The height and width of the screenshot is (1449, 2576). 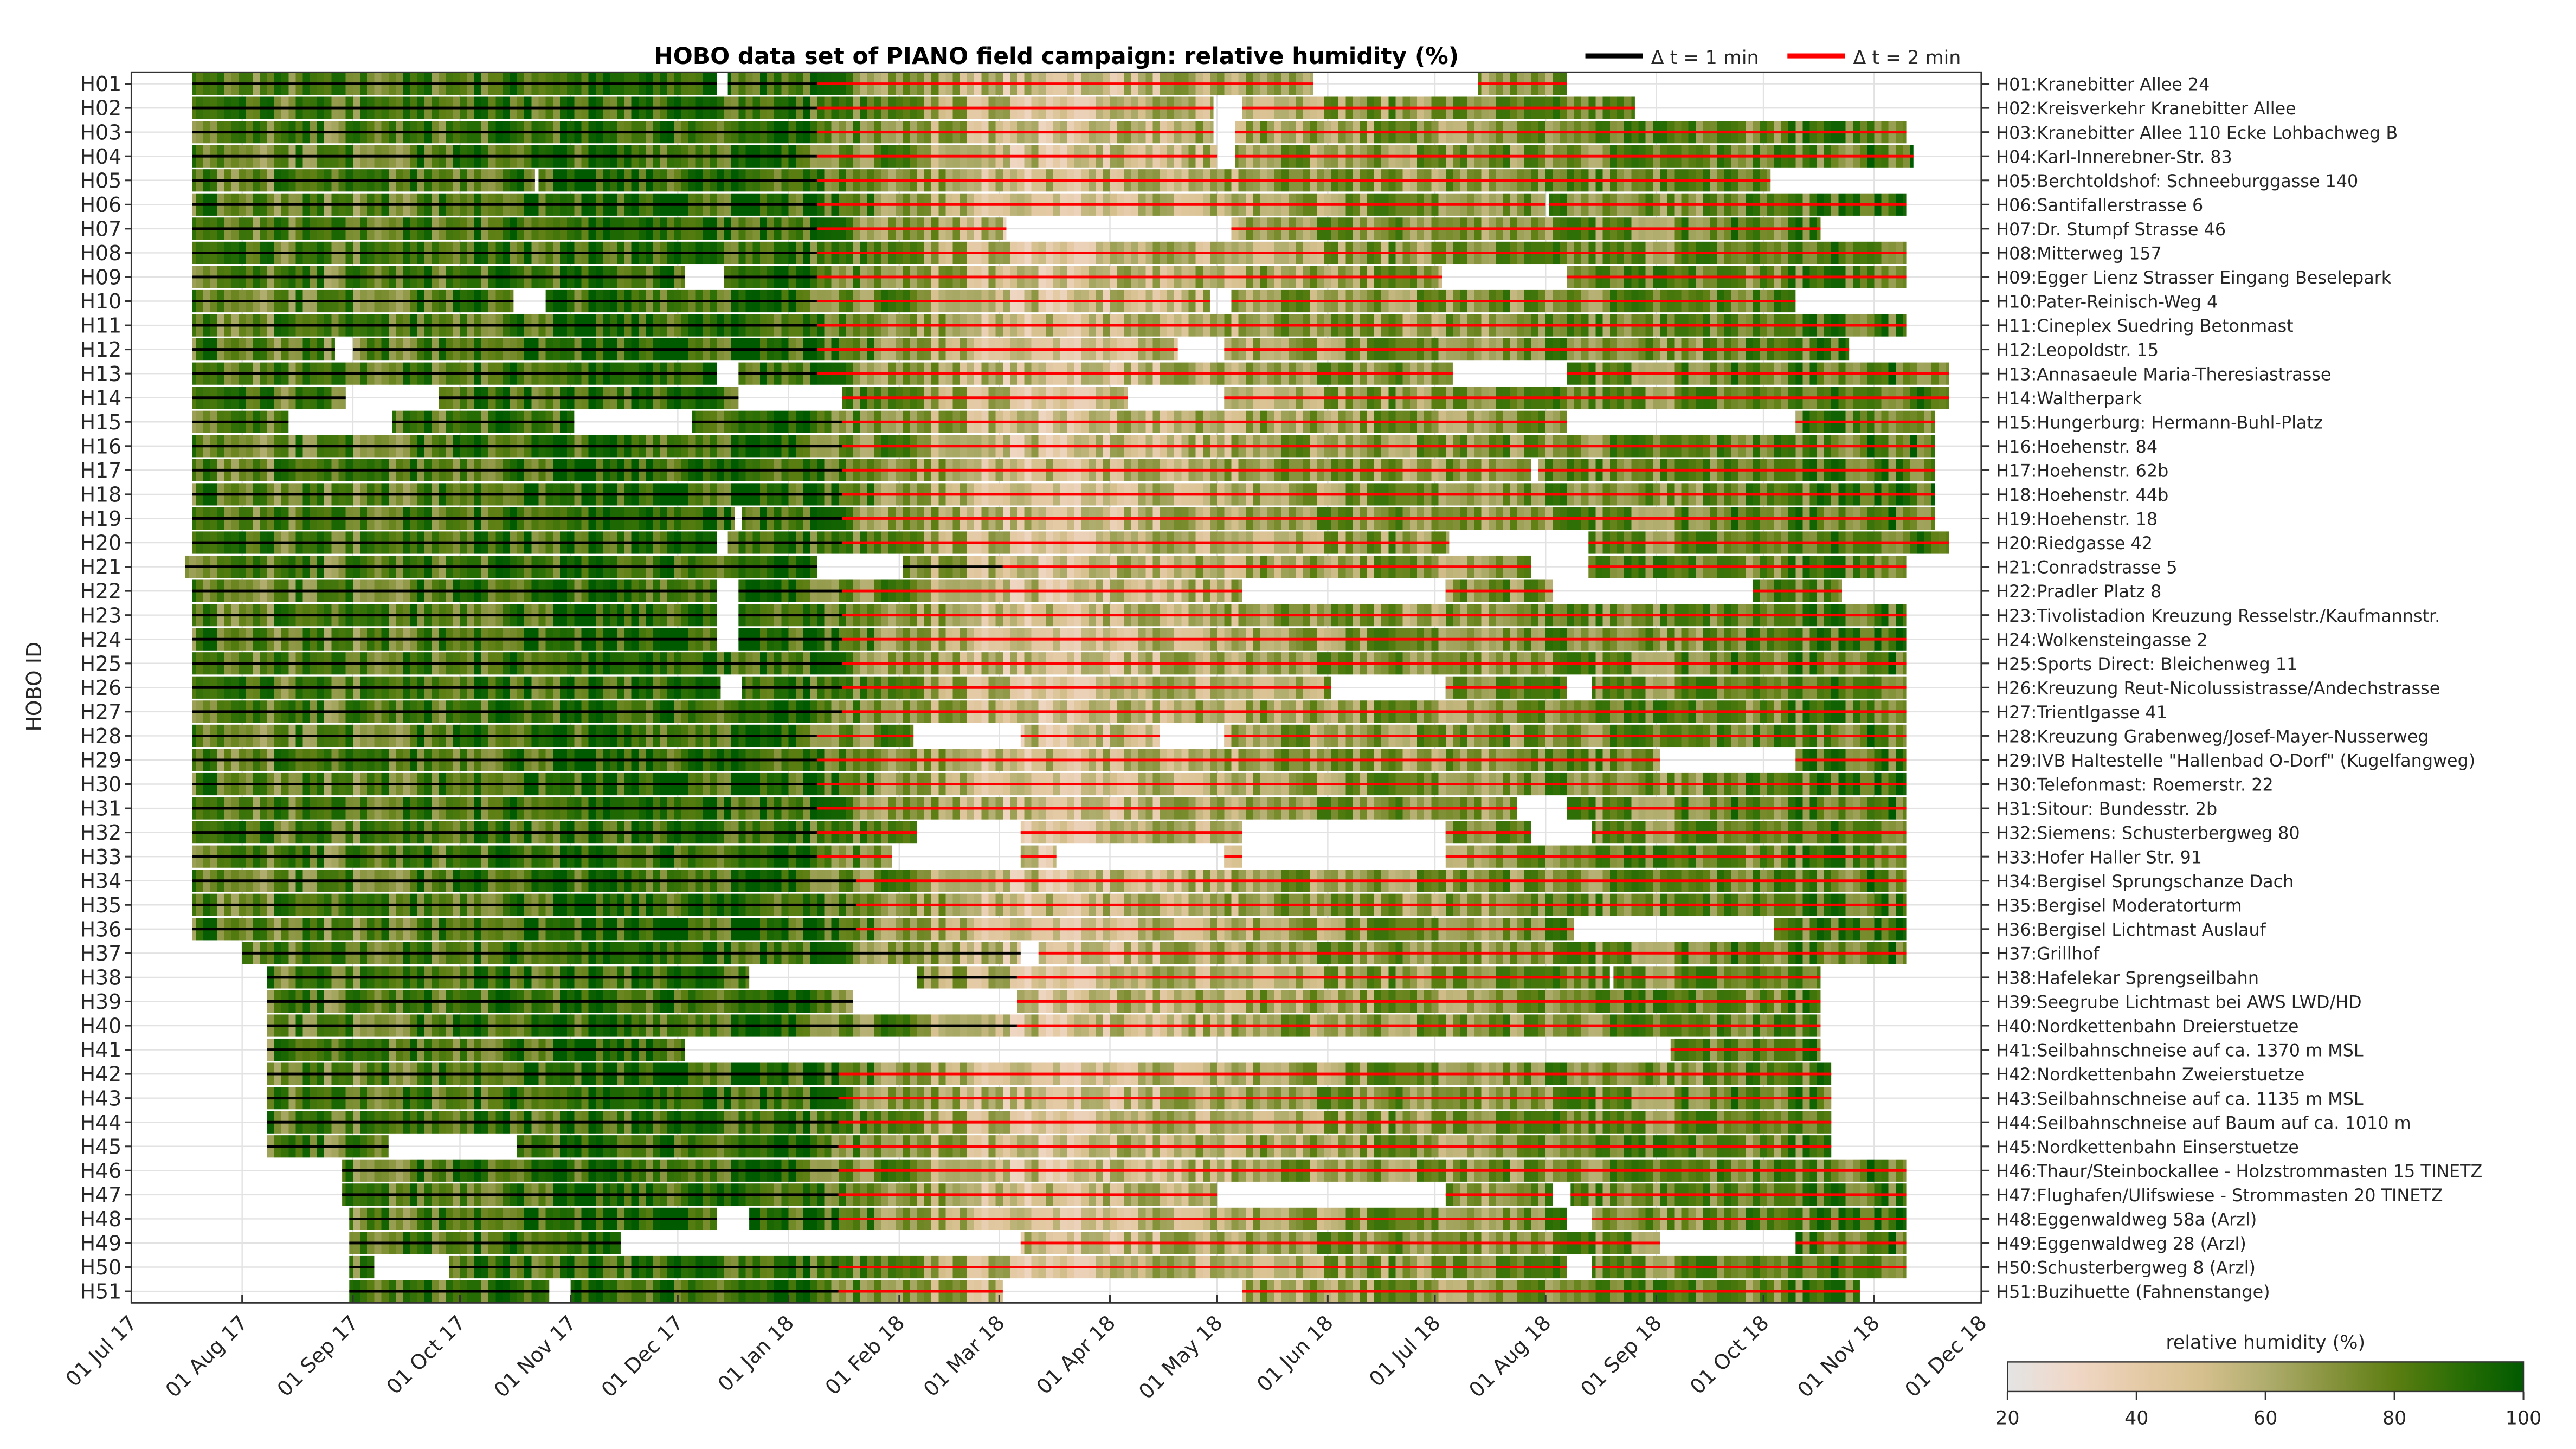 I want to click on y-tick-label: H14, so click(x=101, y=398).